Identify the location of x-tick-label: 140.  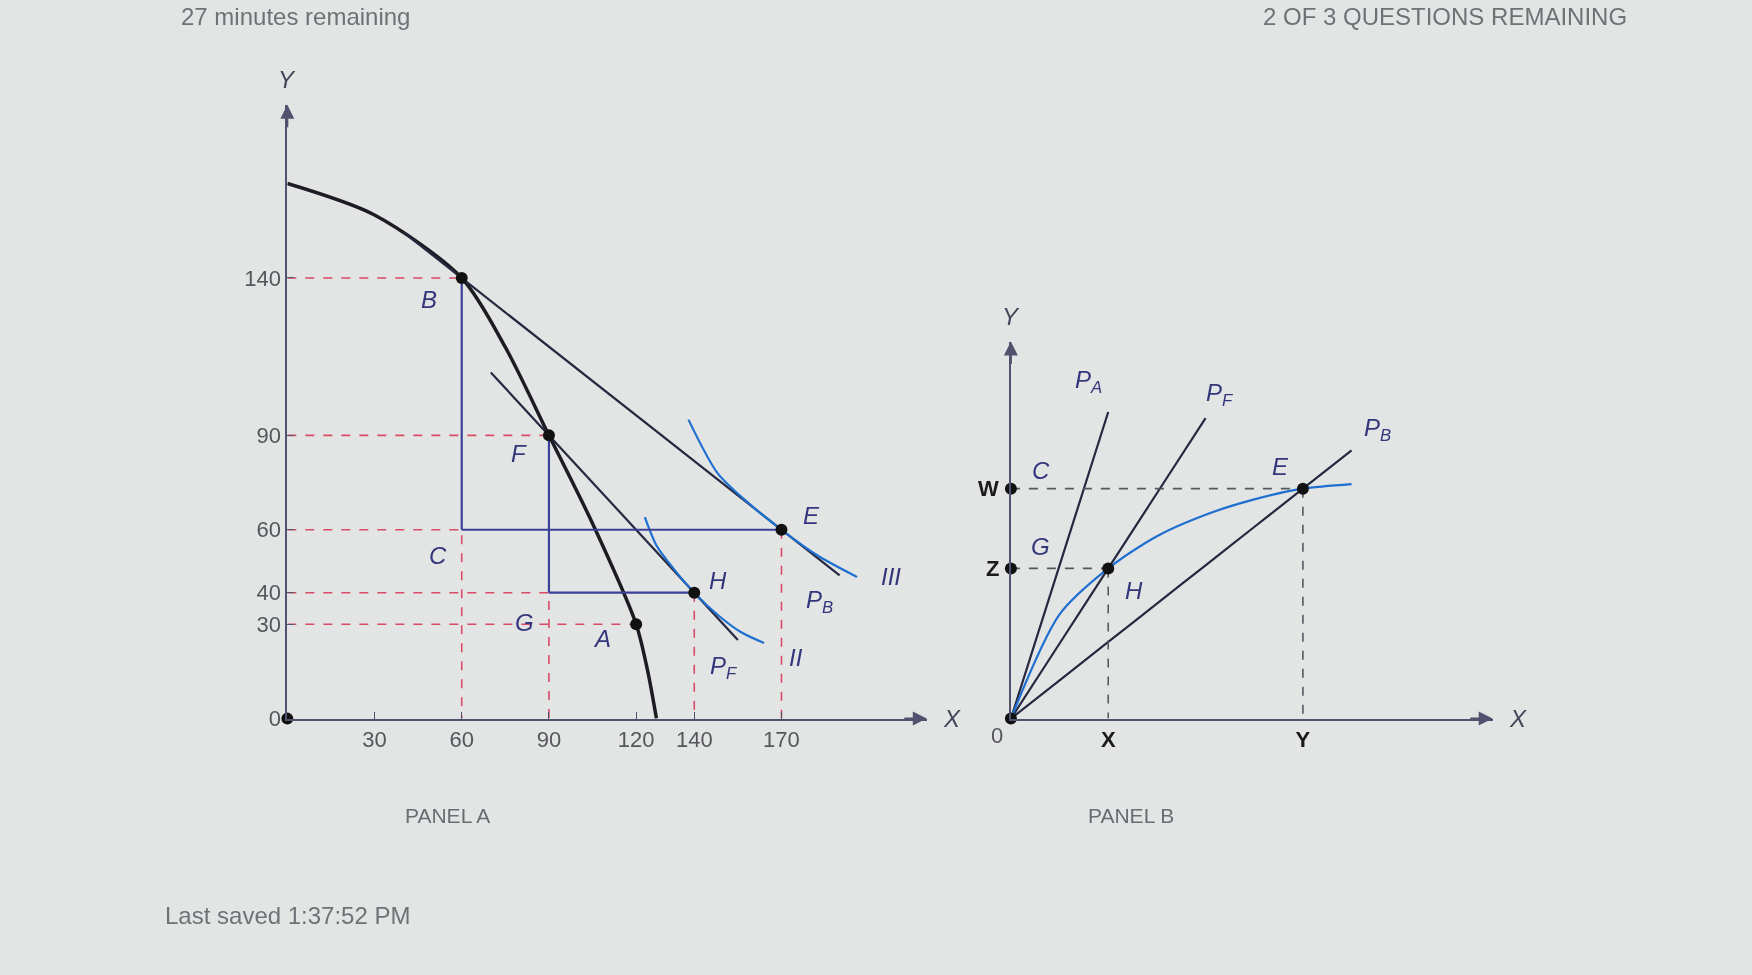
(694, 740).